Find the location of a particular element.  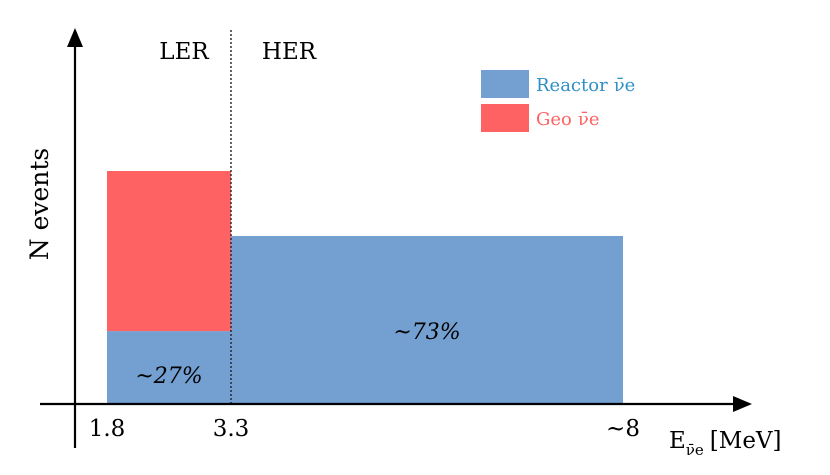

legend: Reactor ν̄e Geo ν̄e is located at coordinates (558, 101).